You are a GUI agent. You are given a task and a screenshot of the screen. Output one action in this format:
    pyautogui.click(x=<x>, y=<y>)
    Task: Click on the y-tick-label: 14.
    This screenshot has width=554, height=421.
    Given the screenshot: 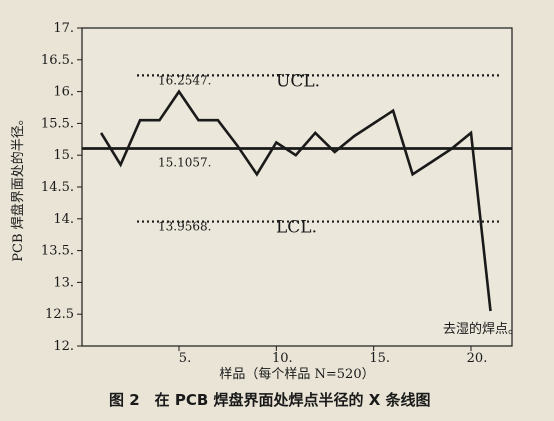 What is the action you would take?
    pyautogui.click(x=63, y=219)
    